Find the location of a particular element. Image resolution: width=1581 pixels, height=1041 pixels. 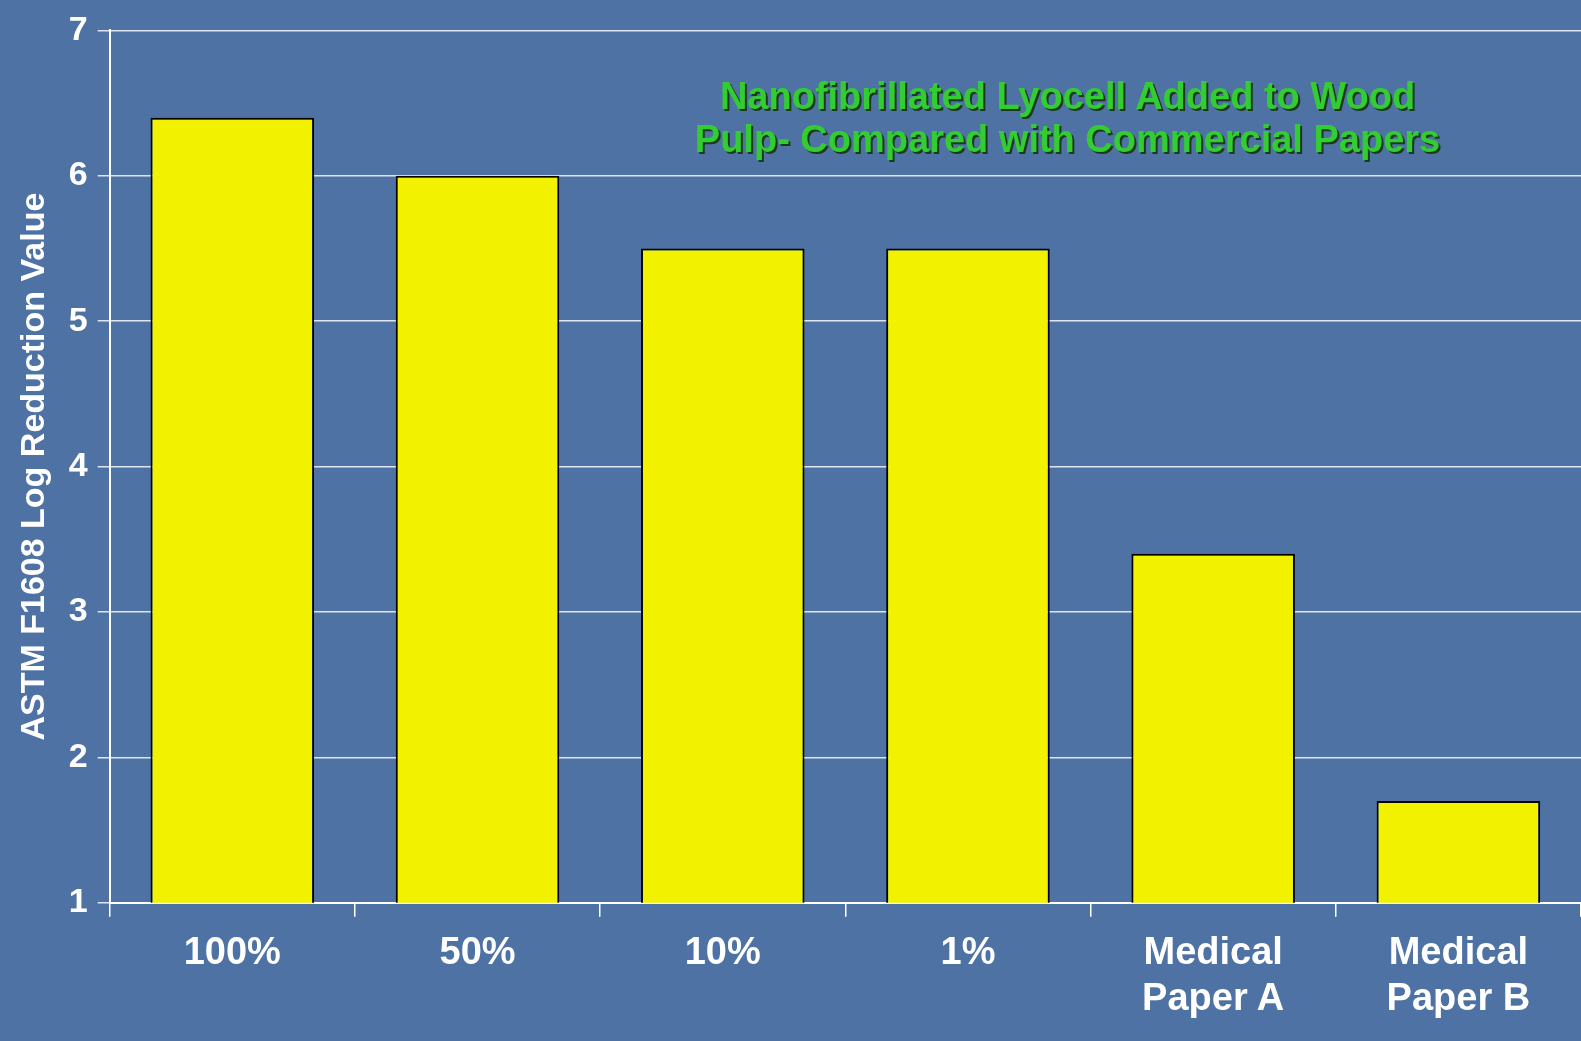

text: Nanofibrillated Lyocell Added to Wood Pulp- Compared with Commercial Papers is located at coordinates (1069, 118).